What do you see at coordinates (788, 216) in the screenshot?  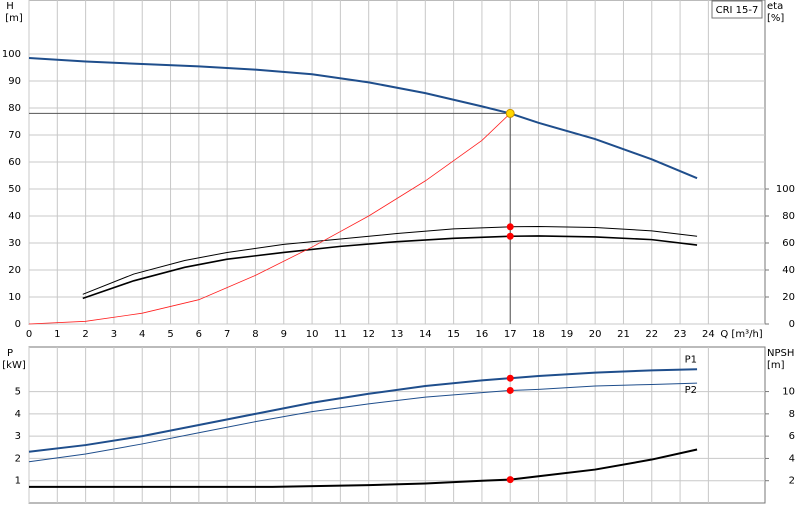 I see `y2-tick-label: 80` at bounding box center [788, 216].